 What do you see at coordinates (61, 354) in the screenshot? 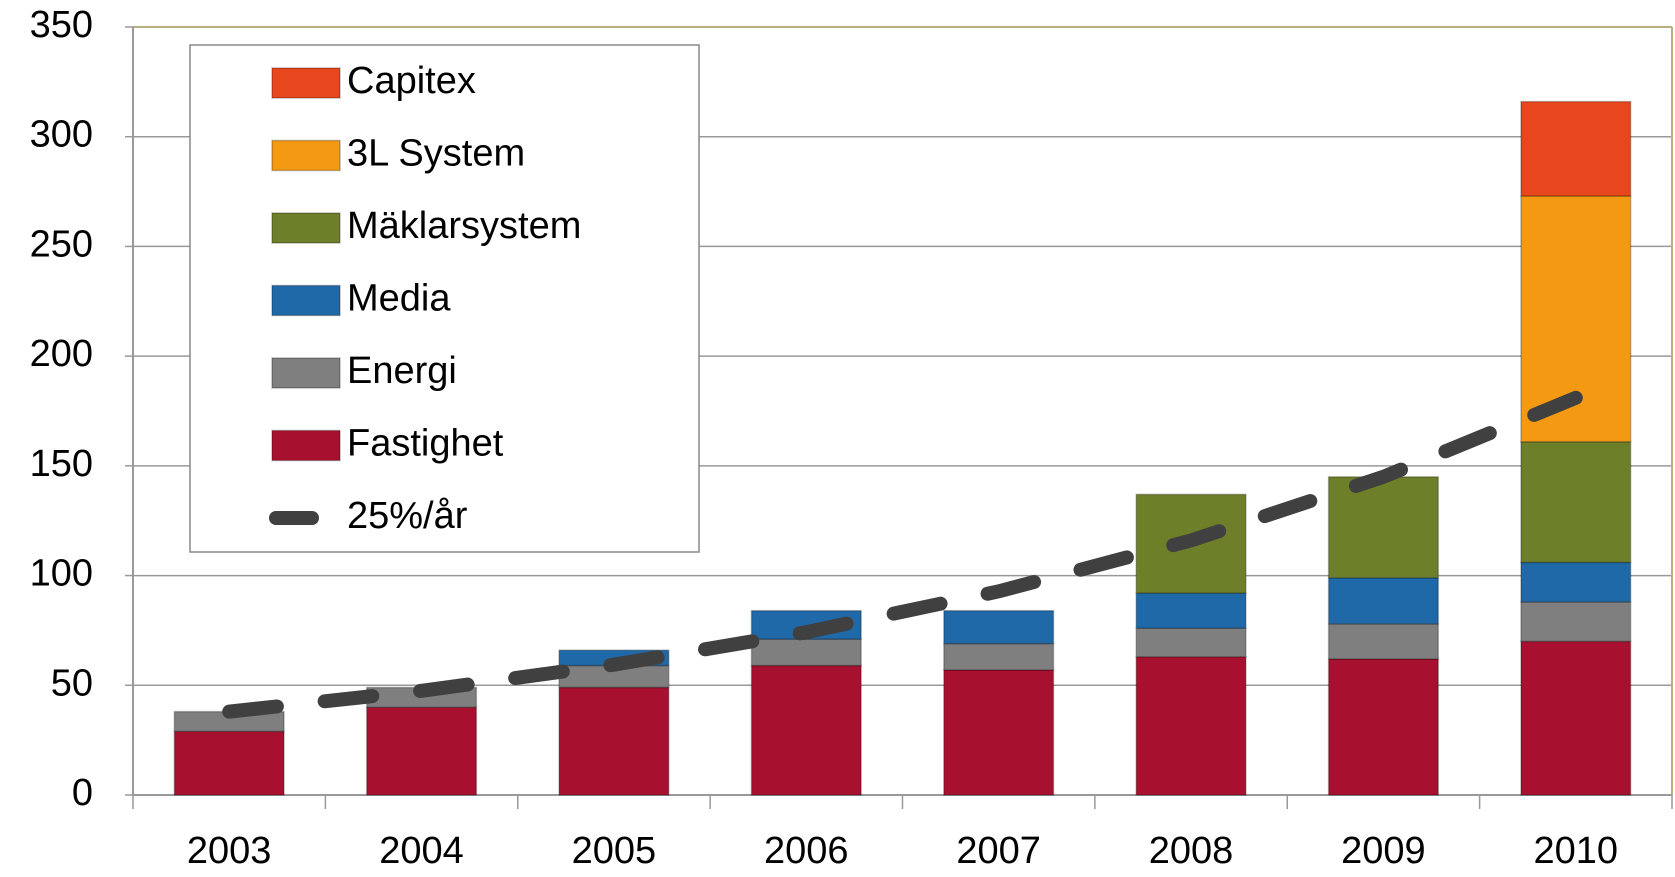
I see `y-tick-label: 200` at bounding box center [61, 354].